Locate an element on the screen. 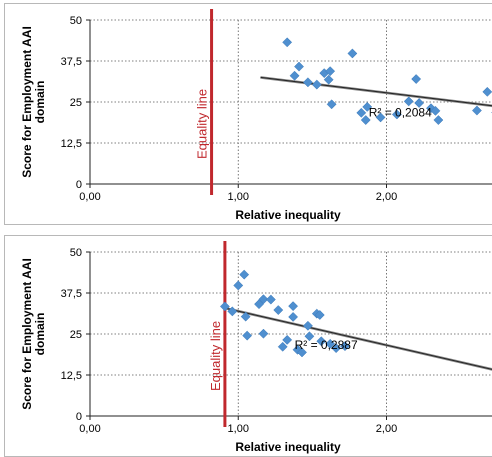  r-squared-label: R² = 0,2887 is located at coordinates (326, 345).